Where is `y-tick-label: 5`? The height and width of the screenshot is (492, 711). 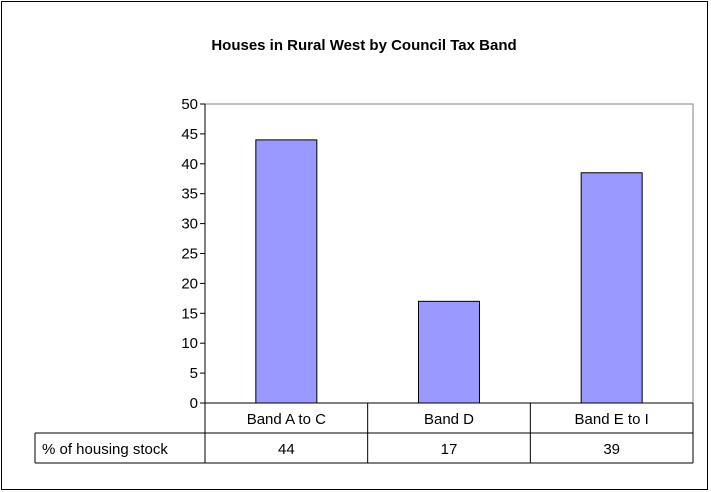 y-tick-label: 5 is located at coordinates (194, 373).